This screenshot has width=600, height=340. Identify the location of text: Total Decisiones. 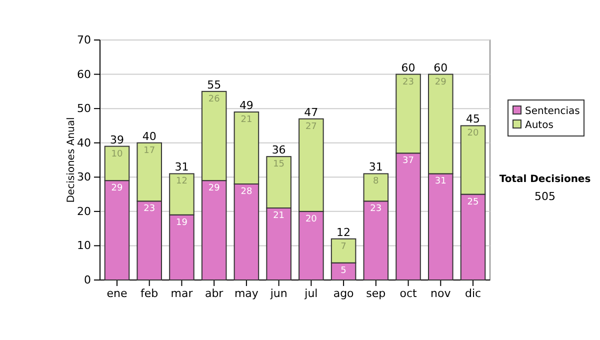
(545, 179).